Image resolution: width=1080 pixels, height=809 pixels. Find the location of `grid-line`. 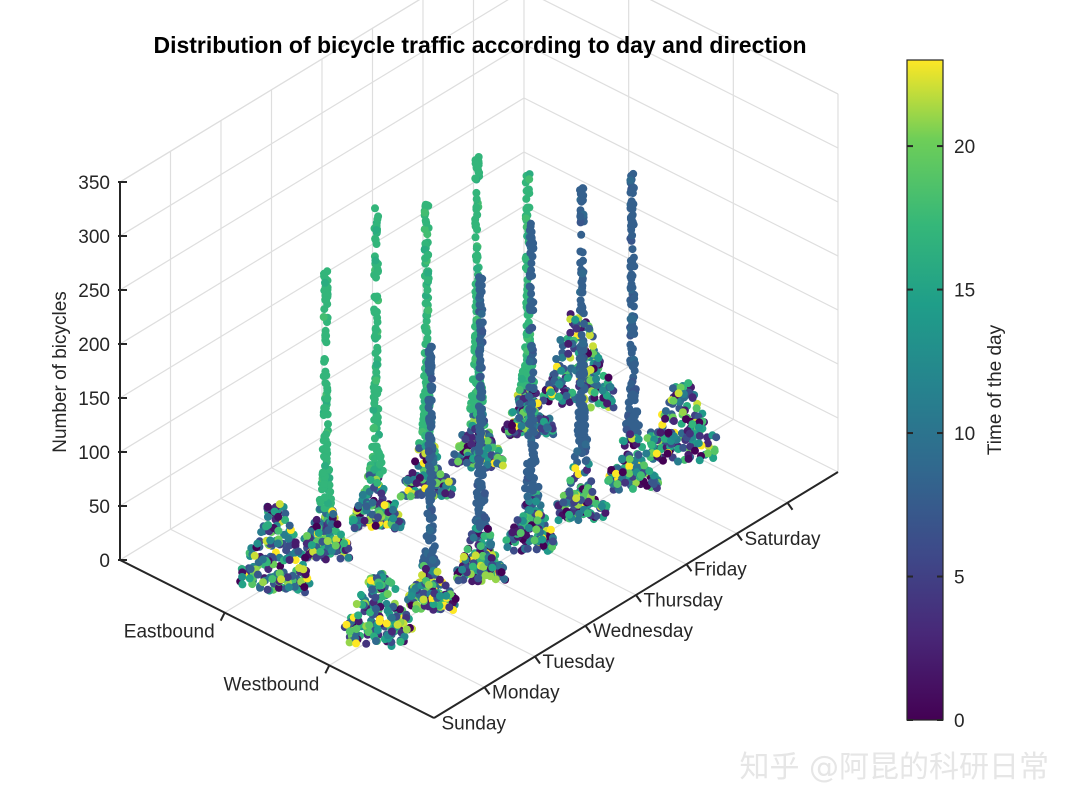

grid-line is located at coordinates (327, 608).